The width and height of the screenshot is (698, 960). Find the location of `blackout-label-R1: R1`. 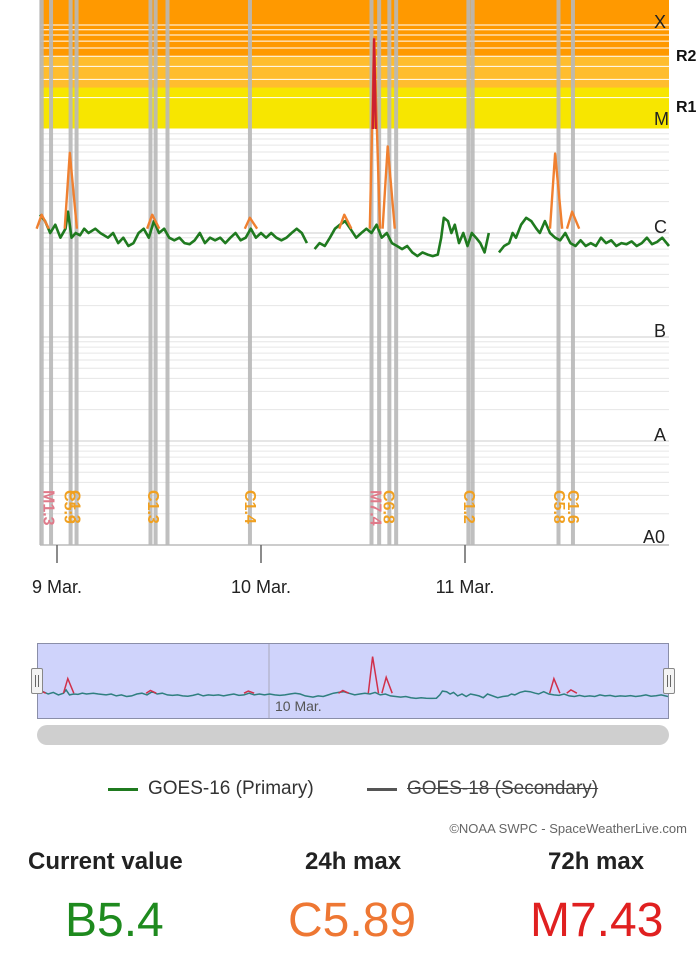

blackout-label-R1: R1 is located at coordinates (686, 107).